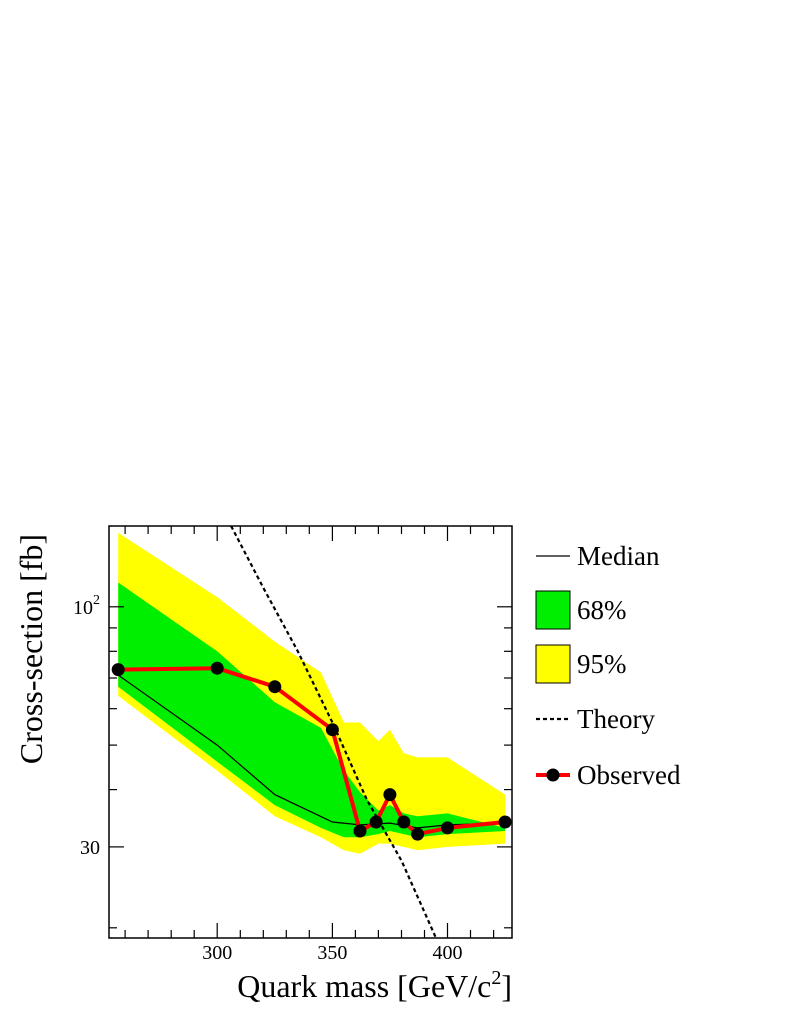 The width and height of the screenshot is (789, 1021). I want to click on y-tick-label-base: 30, so click(90, 848).